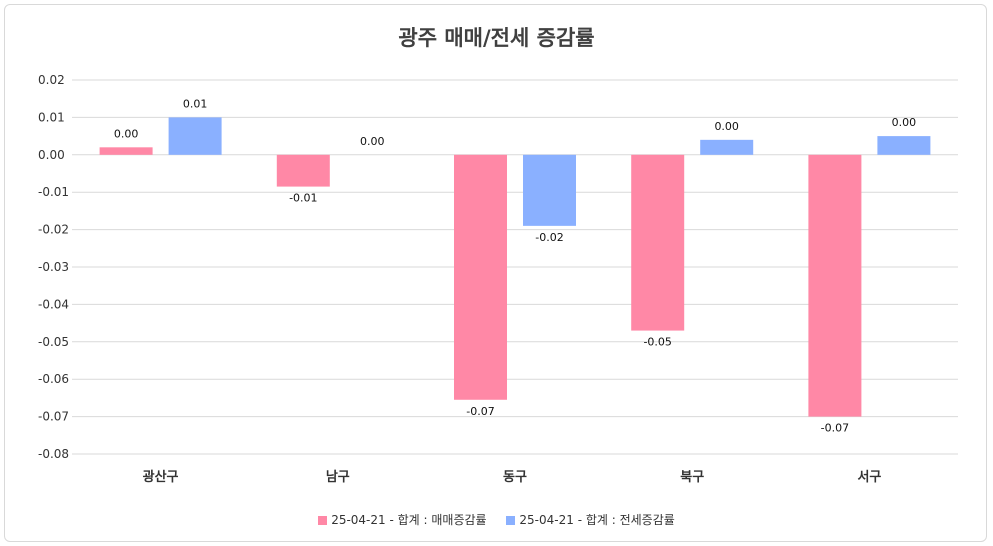  I want to click on x-tick-label: 동구, so click(515, 477).